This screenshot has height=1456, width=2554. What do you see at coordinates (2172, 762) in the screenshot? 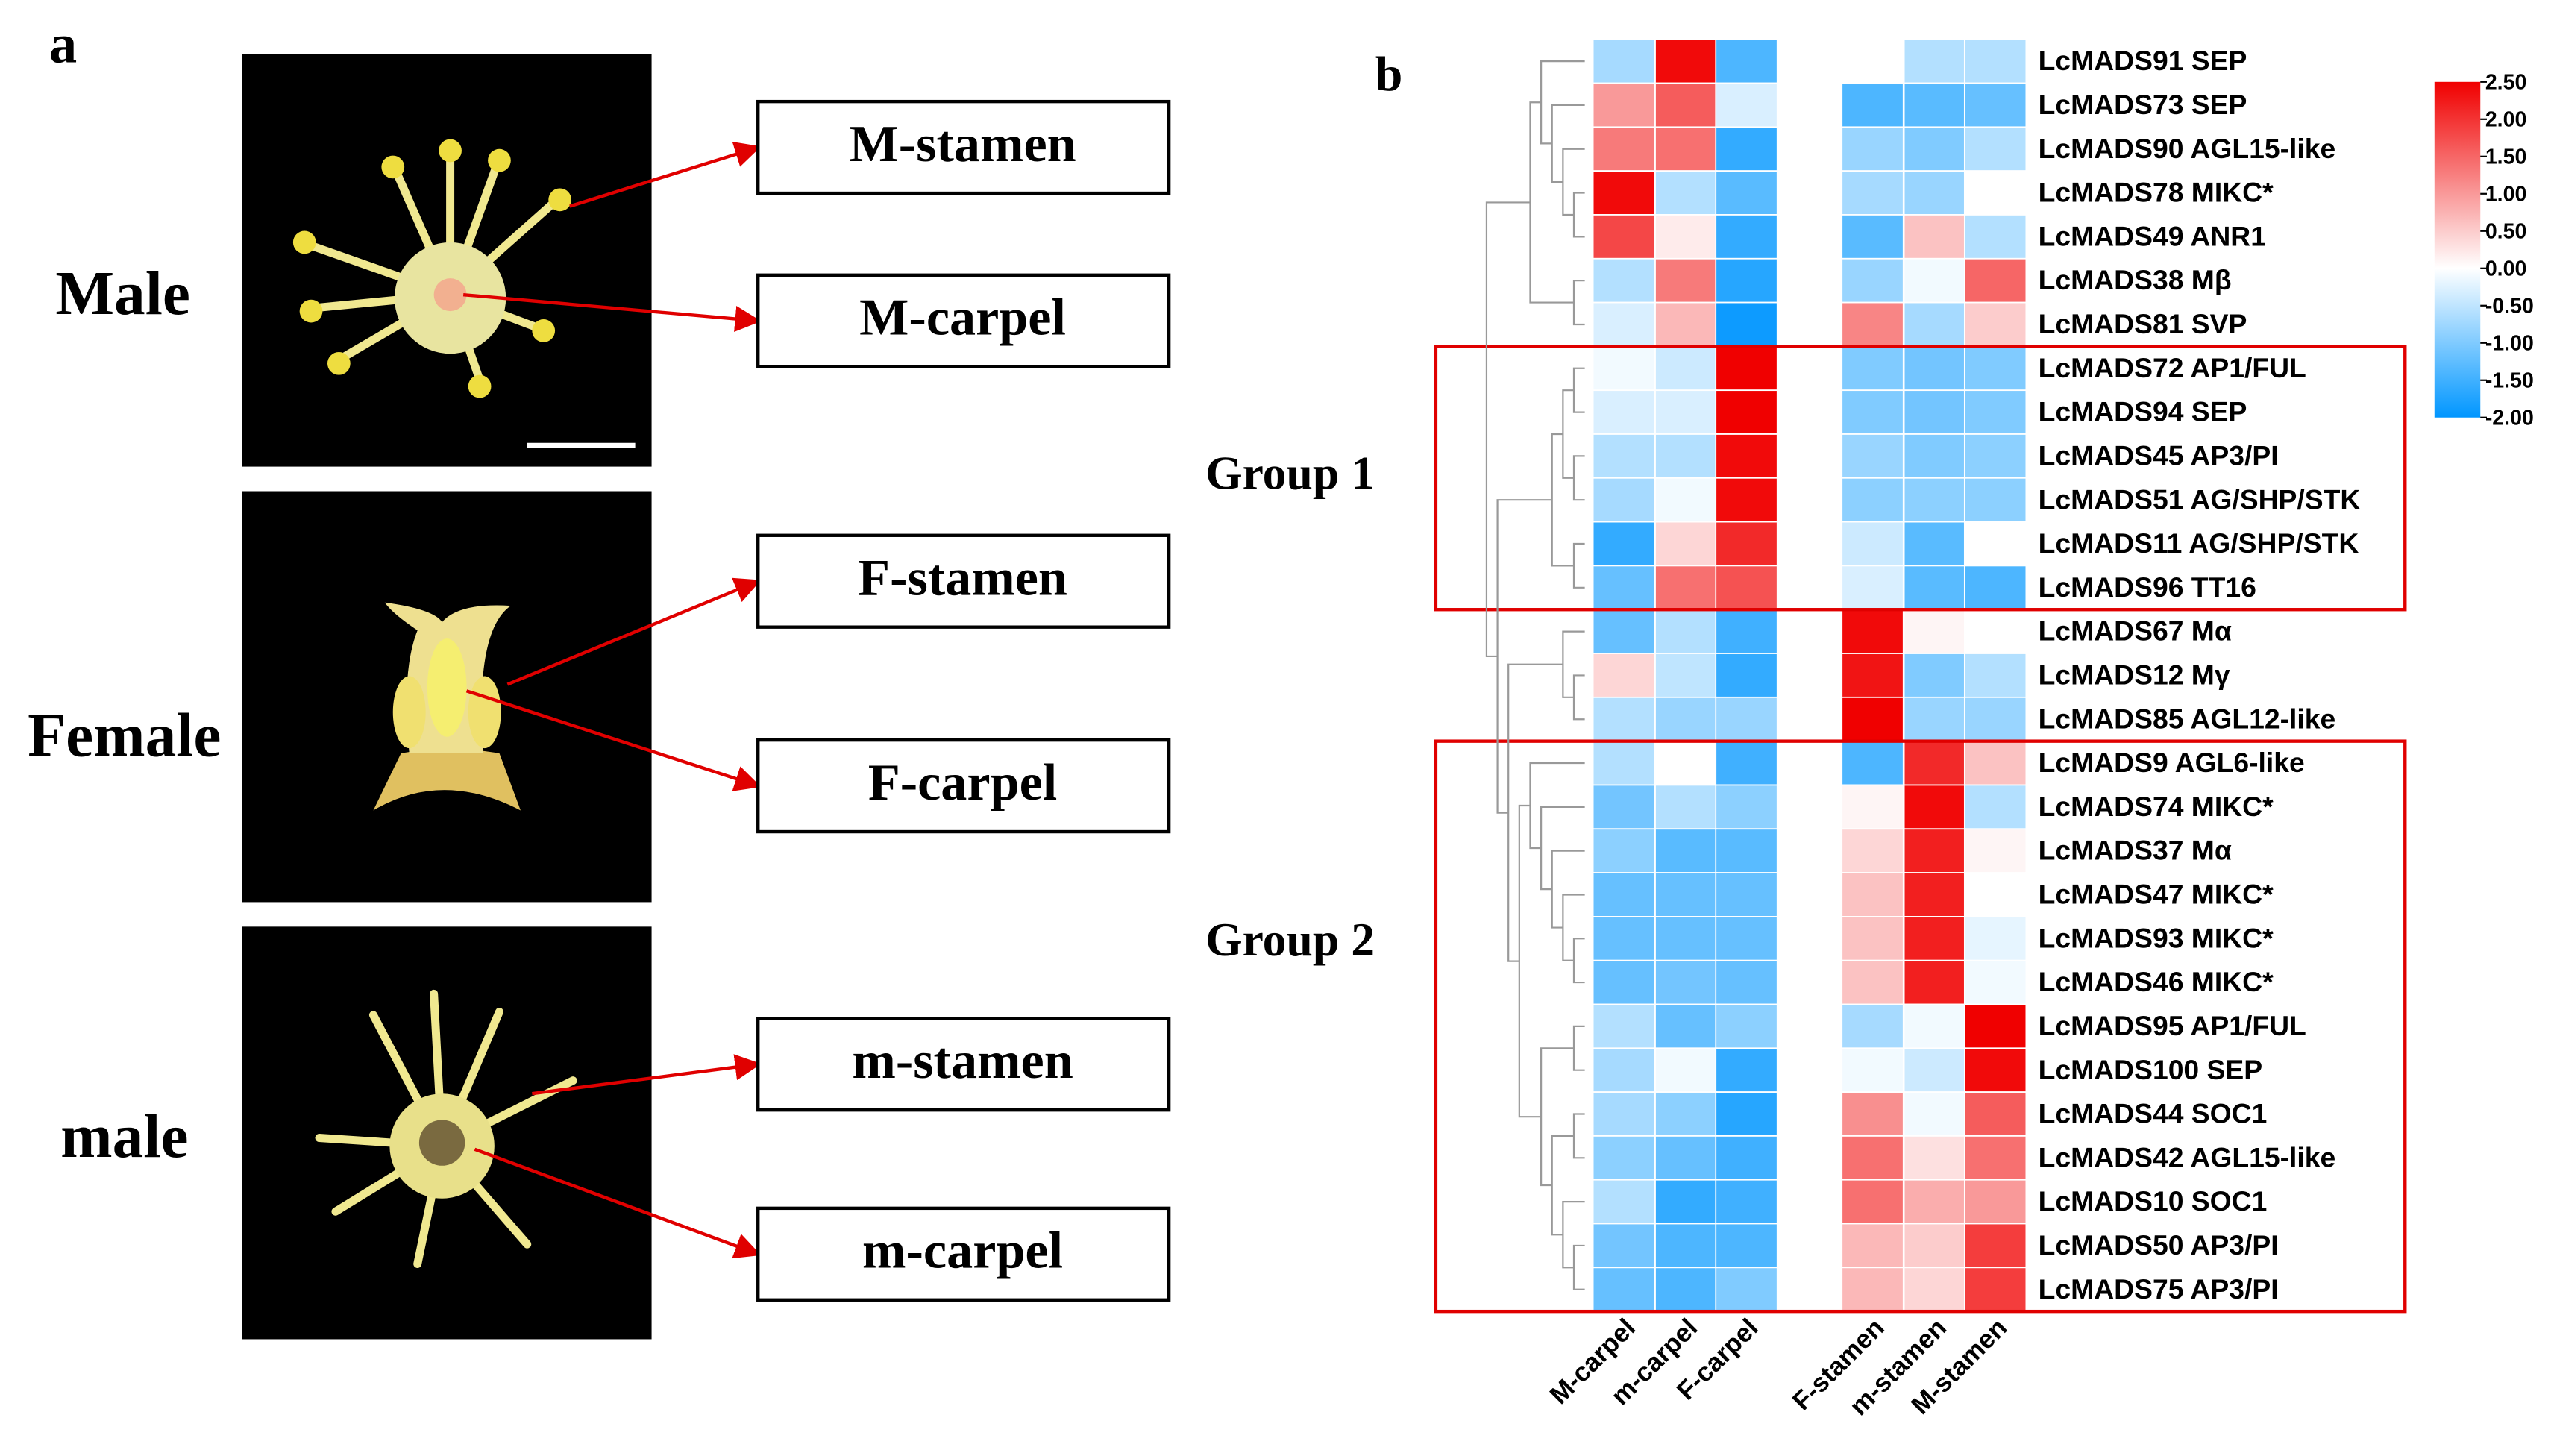
I see `row-label: LcMADS9 AGL6-like` at bounding box center [2172, 762].